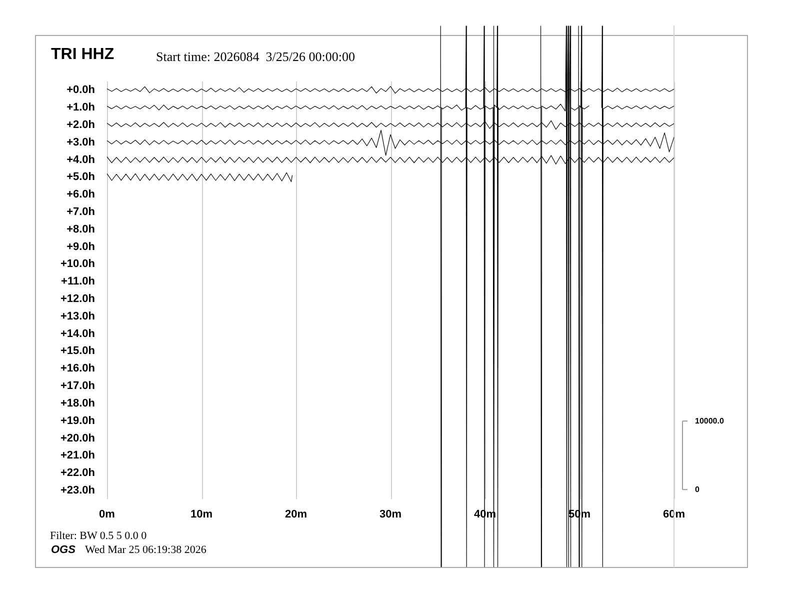 This screenshot has height=612, width=792. Describe the element at coordinates (145, 550) in the screenshot. I see `annotation: Wed Mar 25 06:19:38 2026` at that location.